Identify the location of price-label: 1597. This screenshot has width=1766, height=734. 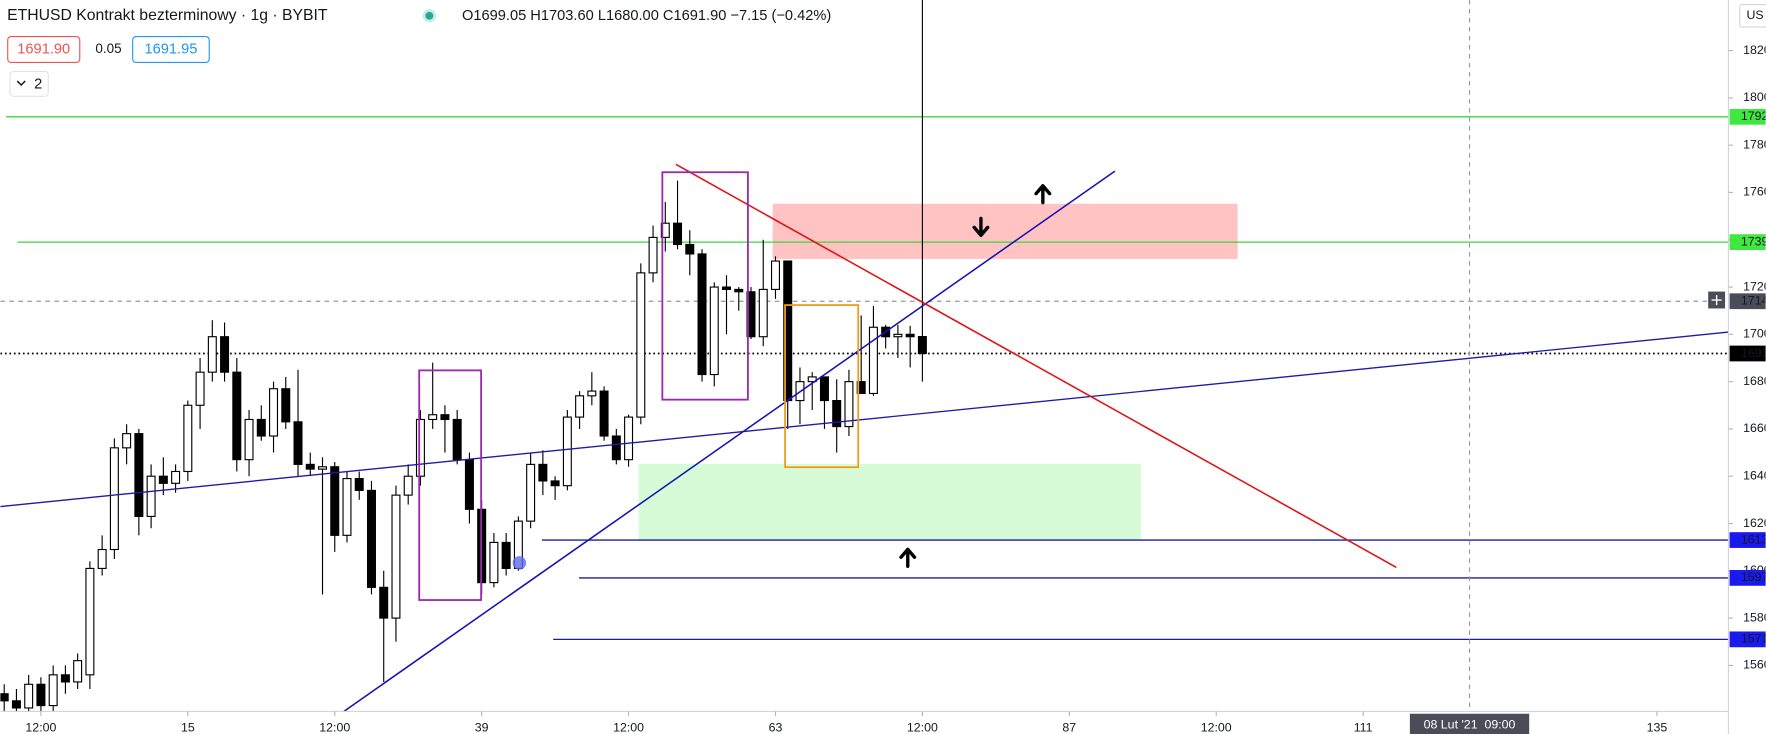
(1753, 577).